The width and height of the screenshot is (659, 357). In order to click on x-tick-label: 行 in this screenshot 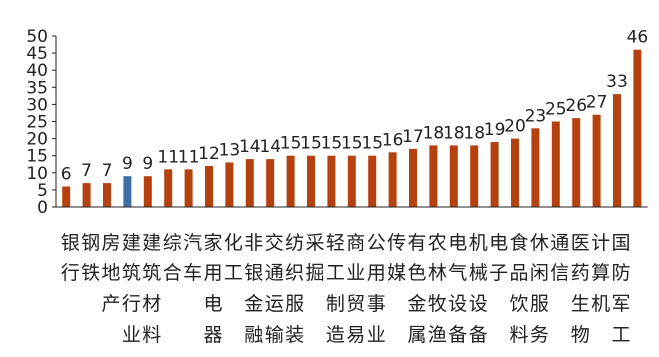, I will do `click(70, 273)`.